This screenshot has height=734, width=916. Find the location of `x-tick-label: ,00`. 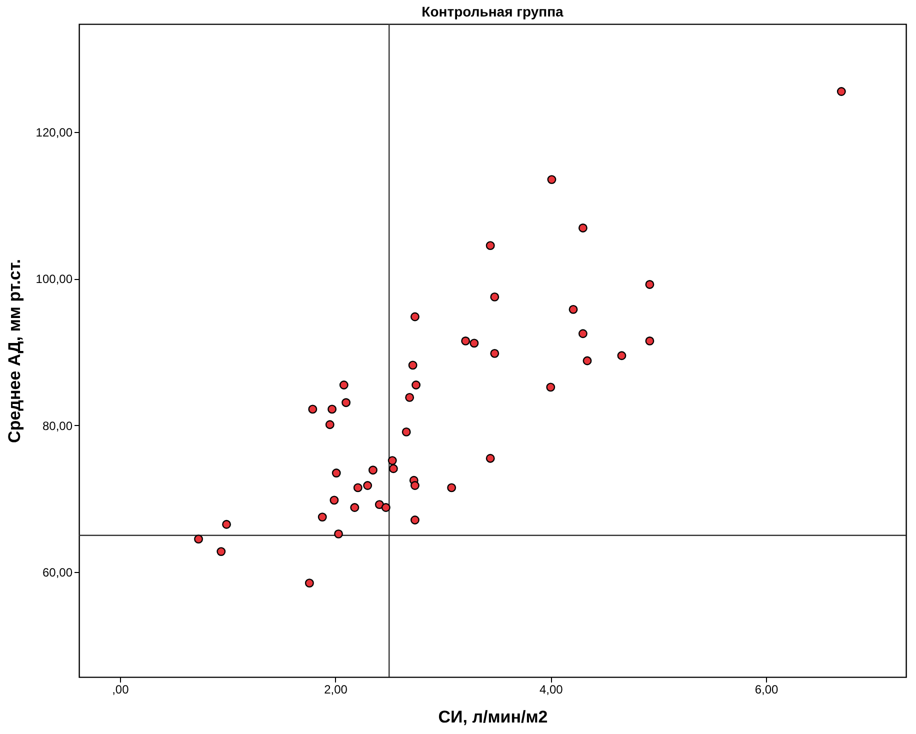

x-tick-label: ,00 is located at coordinates (121, 689).